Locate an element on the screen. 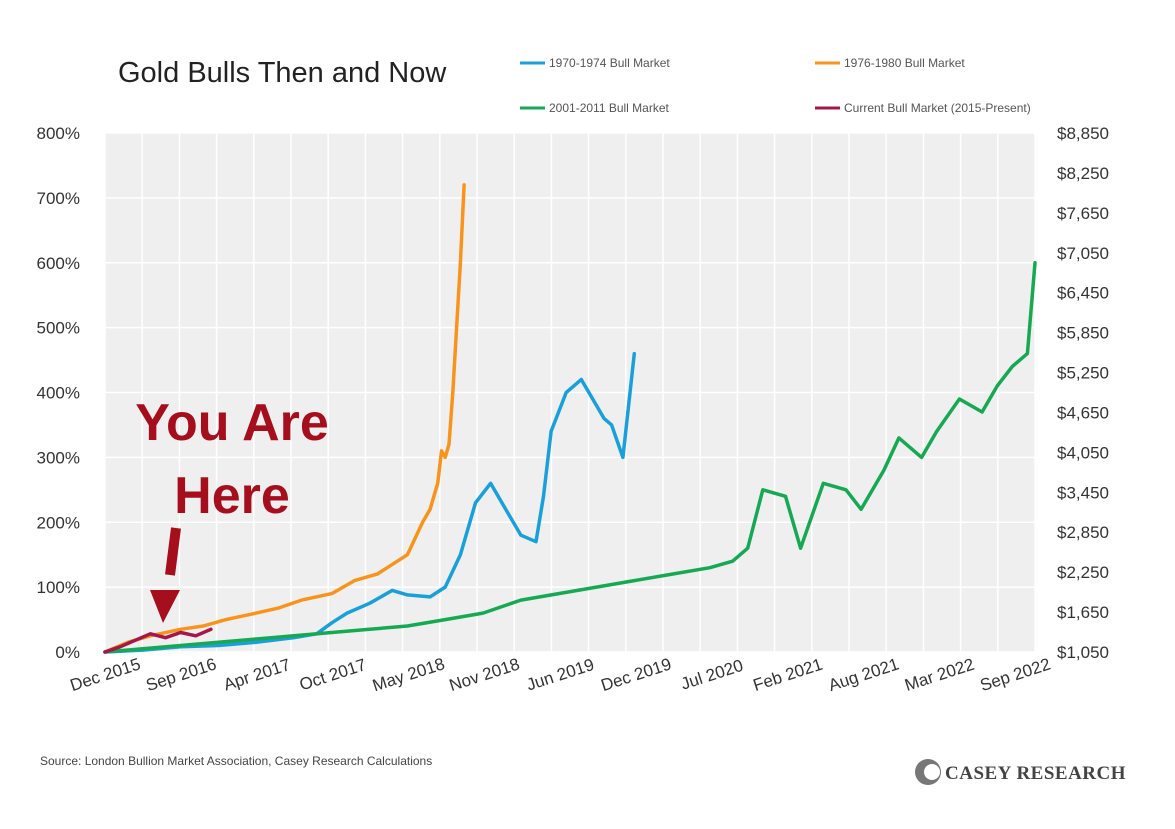 The height and width of the screenshot is (829, 1175). annotation: You Are Here is located at coordinates (232, 508).